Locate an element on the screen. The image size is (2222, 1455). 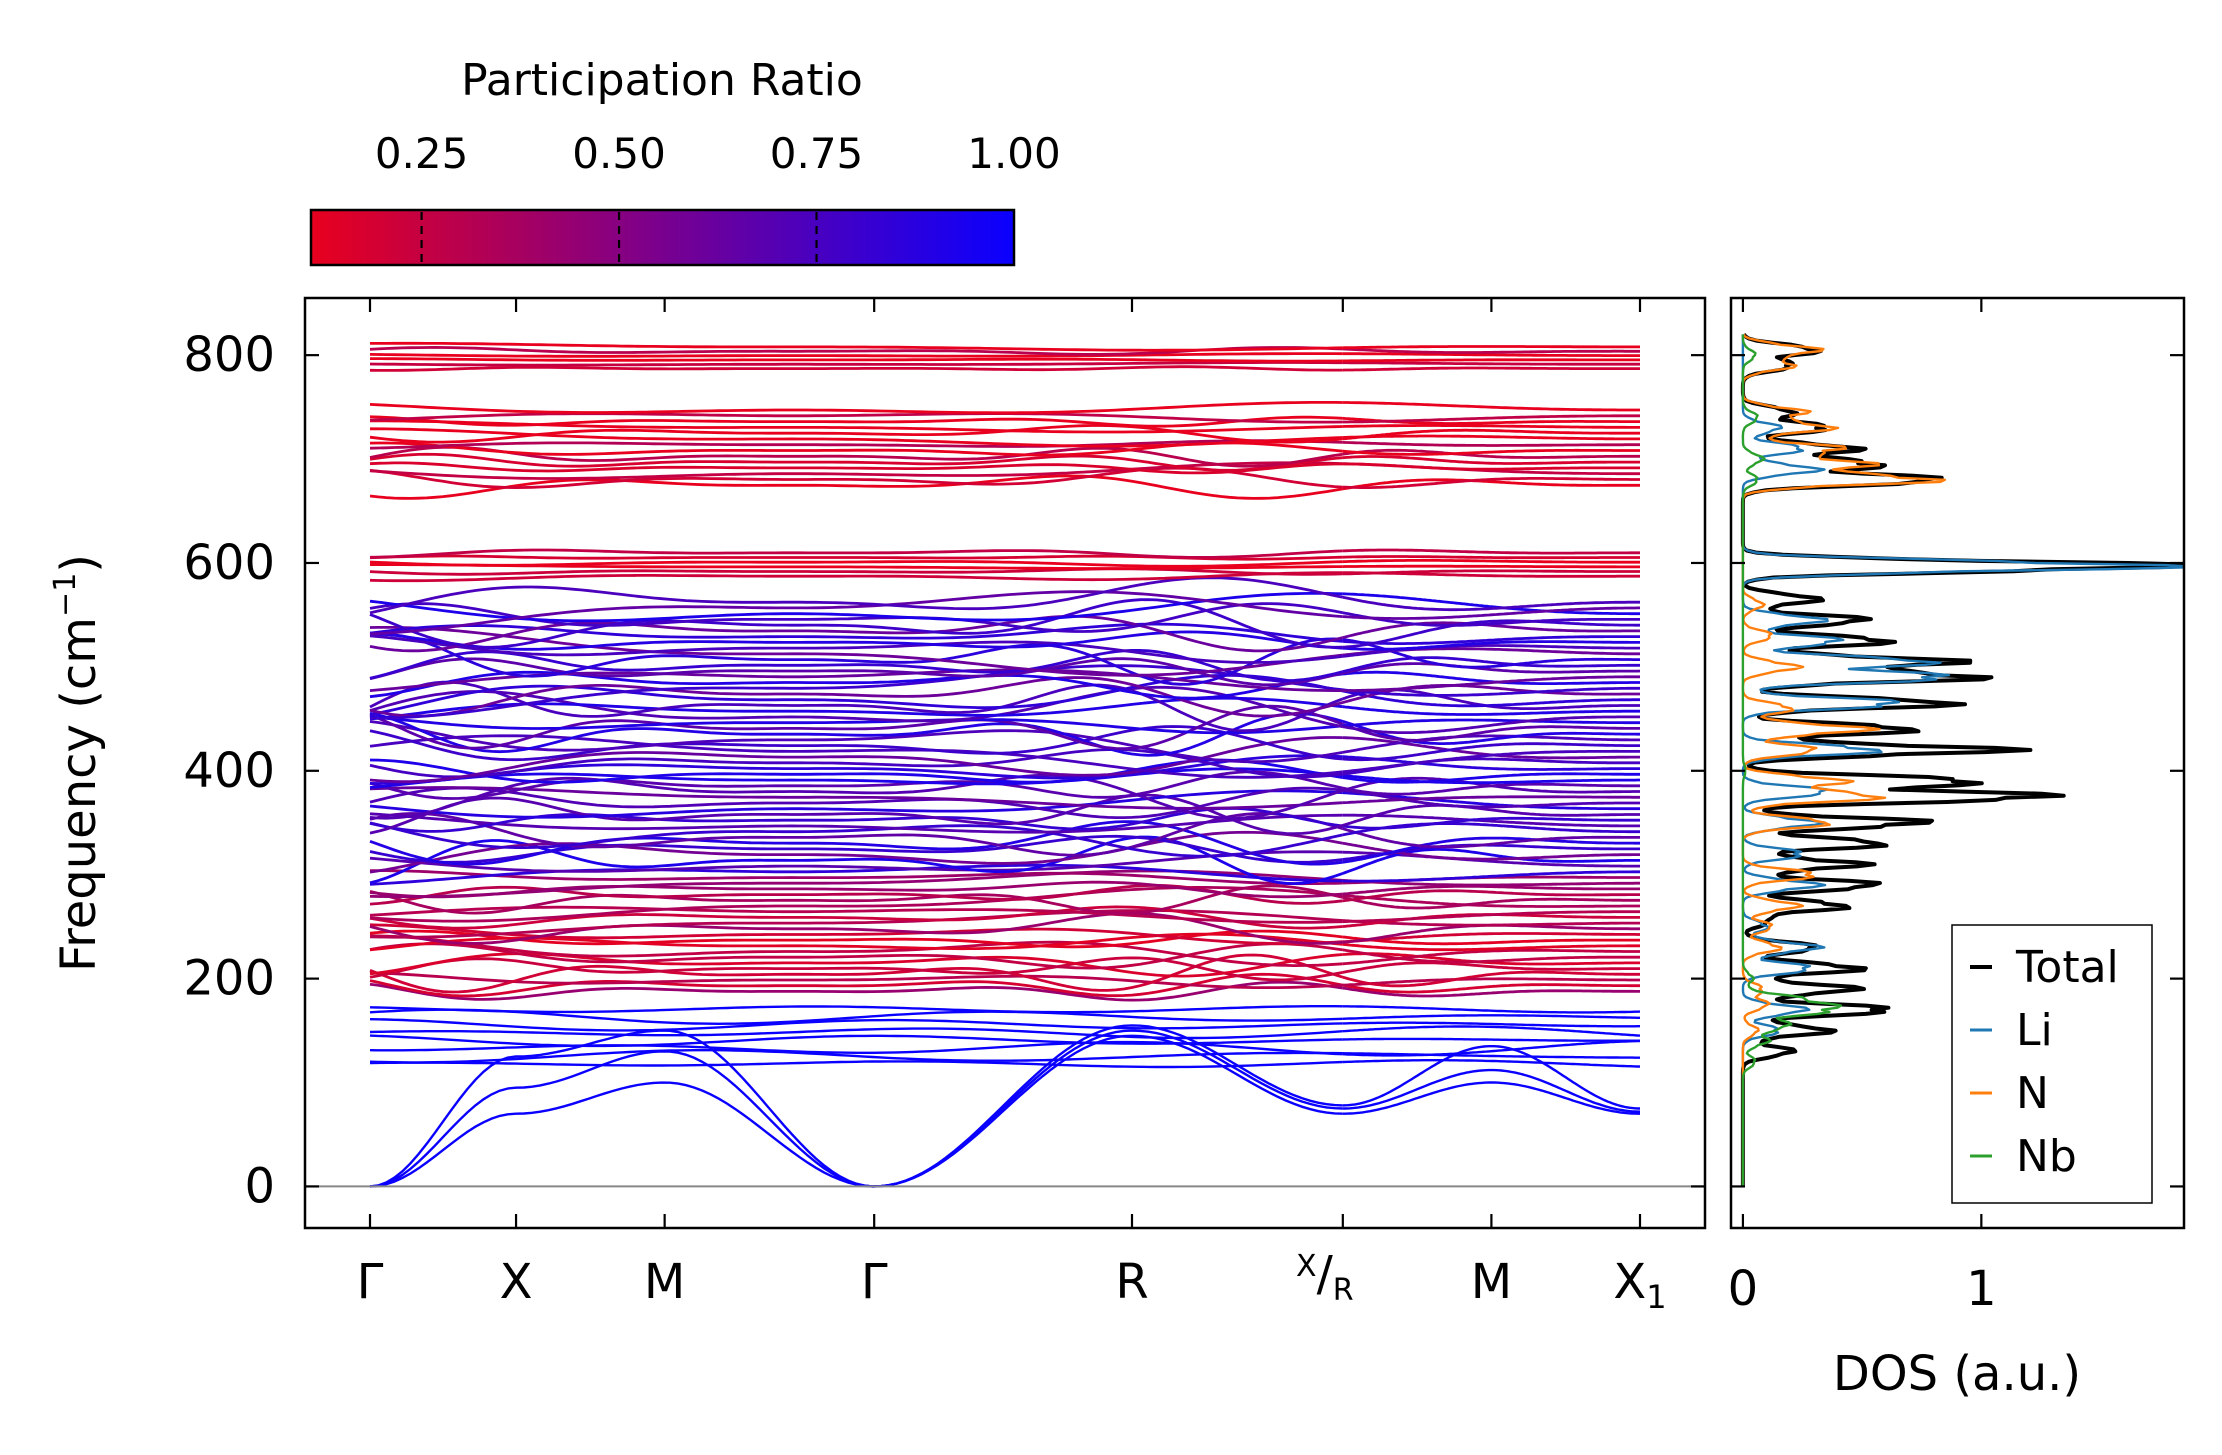
colorbar-tick-label: 0.75 is located at coordinates (817, 153).